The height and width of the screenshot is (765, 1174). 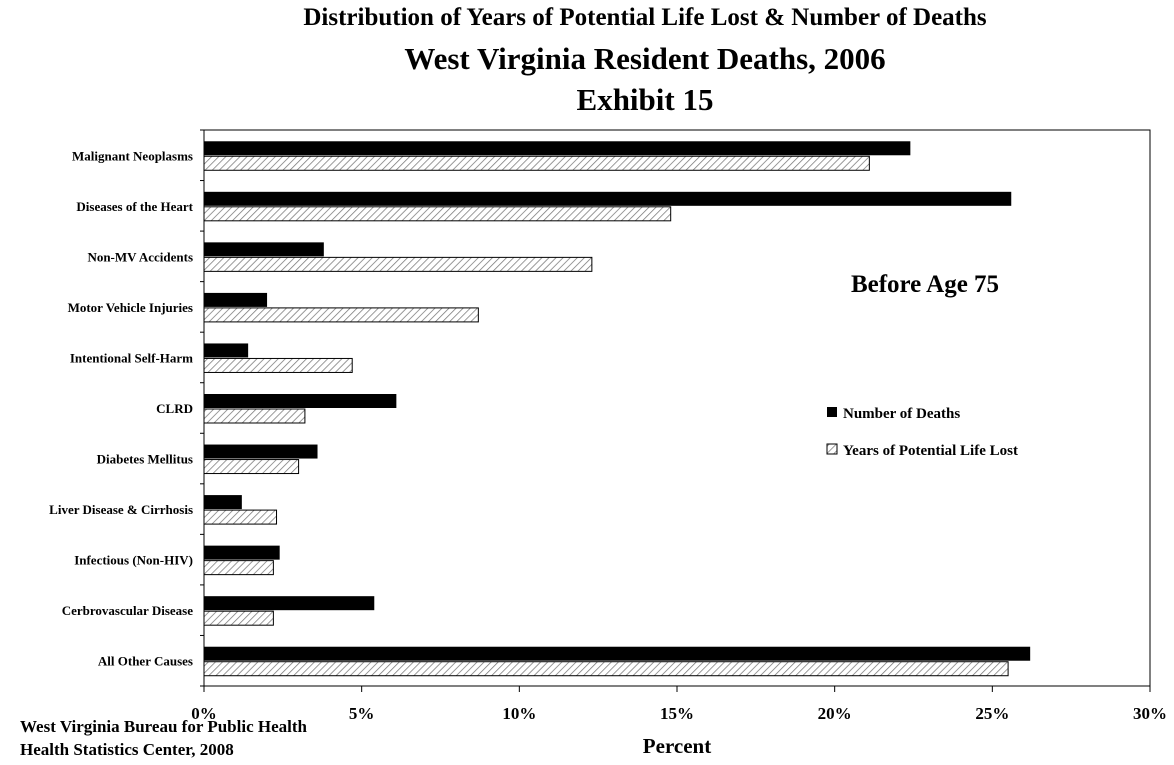 I want to click on legend-label-ypll: Years of Potential Life Lost, so click(x=930, y=451).